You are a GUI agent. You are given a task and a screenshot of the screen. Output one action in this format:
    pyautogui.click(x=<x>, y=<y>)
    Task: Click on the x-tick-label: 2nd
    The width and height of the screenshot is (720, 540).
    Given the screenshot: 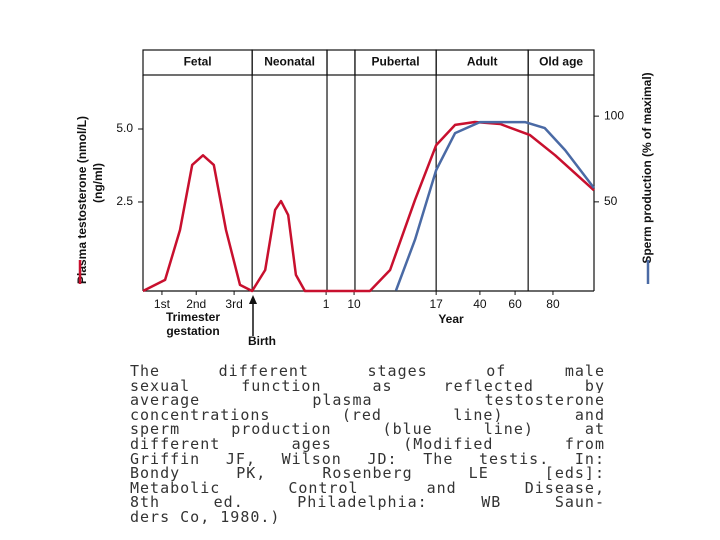 What is the action you would take?
    pyautogui.click(x=196, y=304)
    